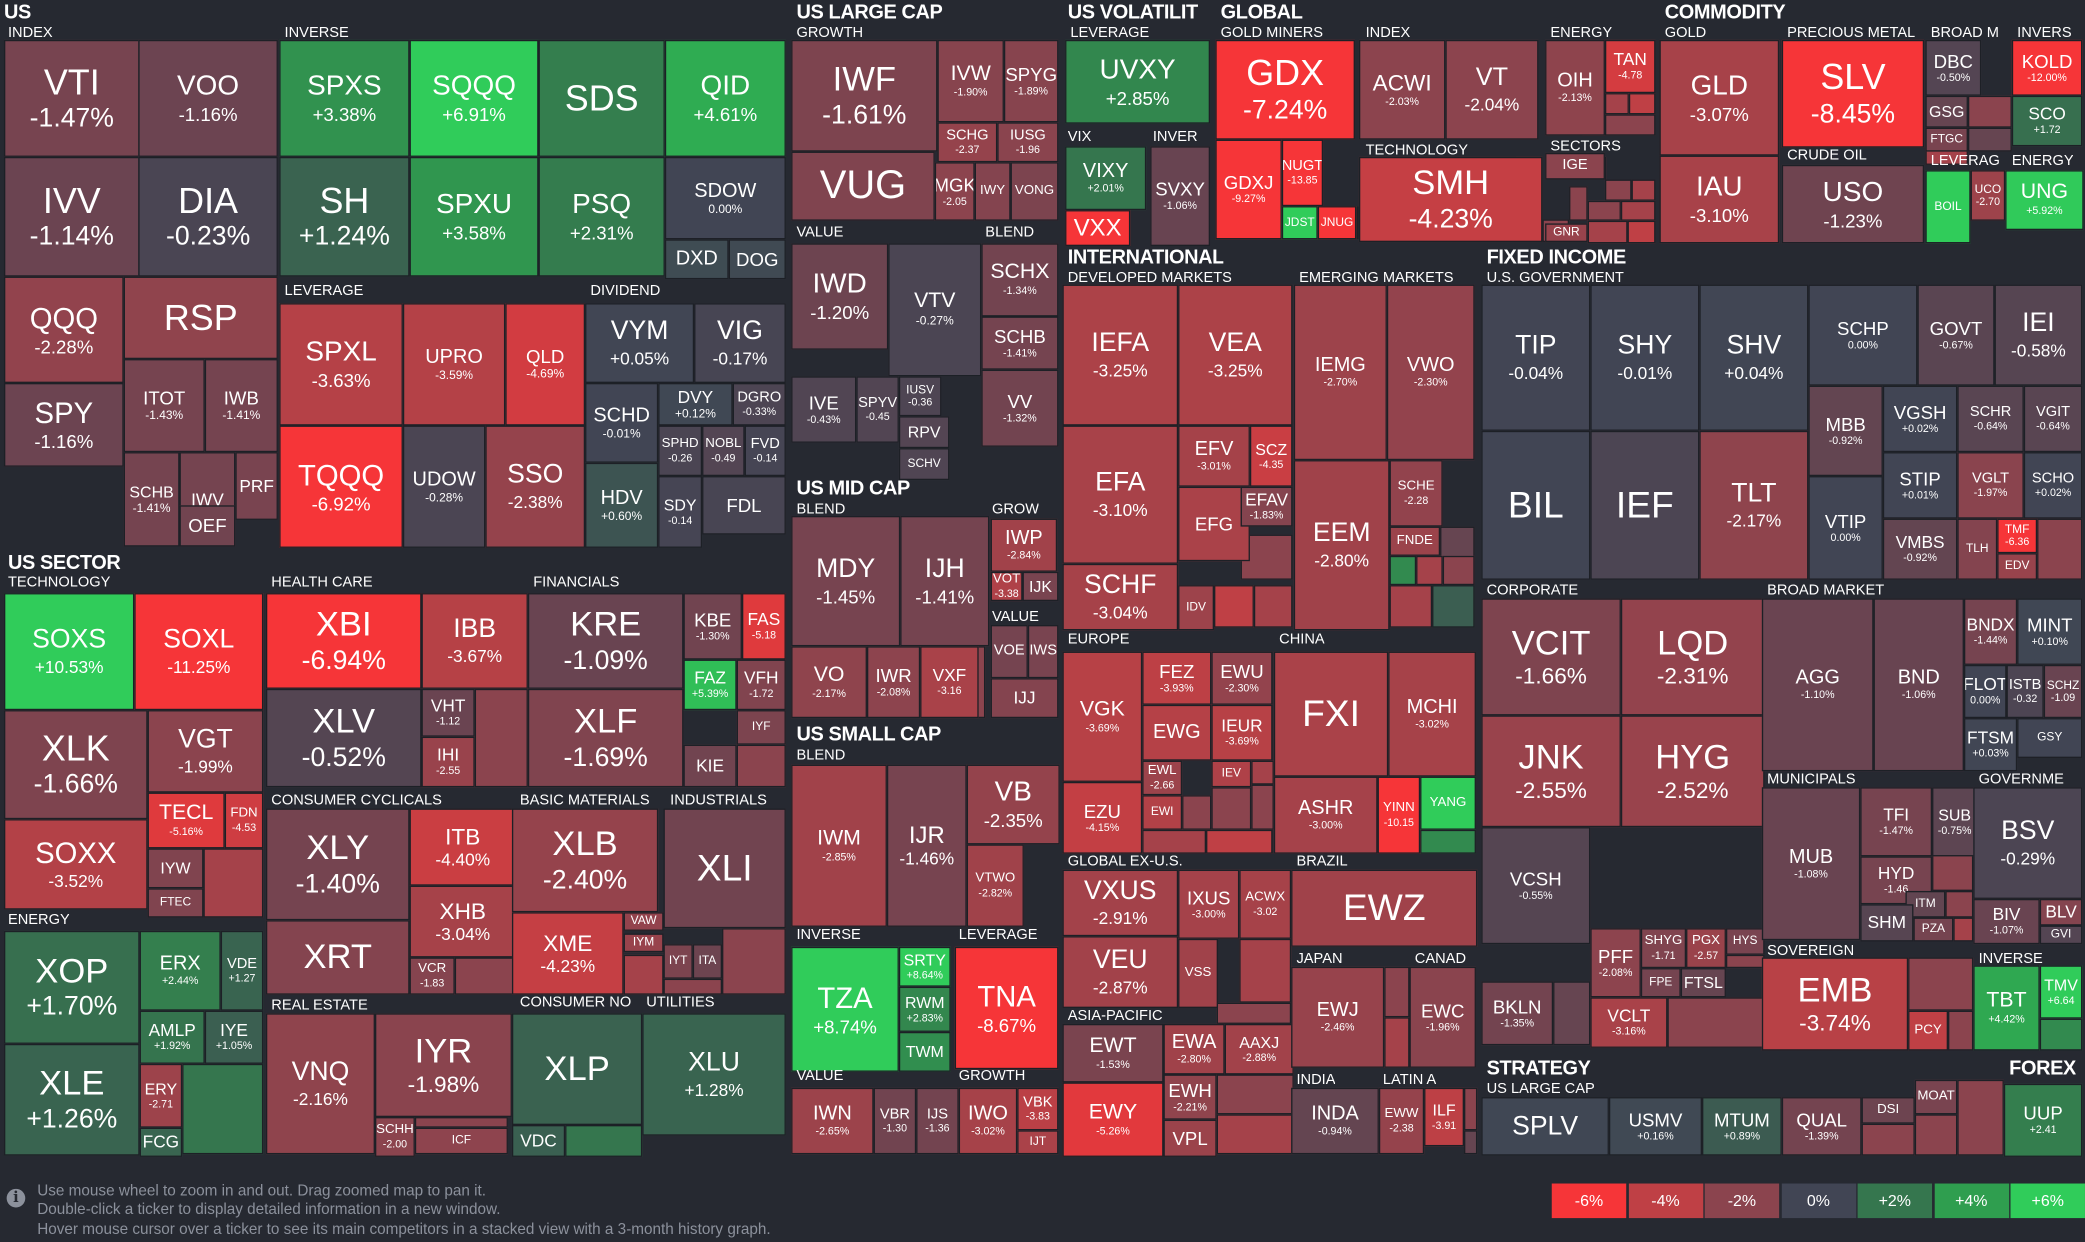 This screenshot has height=1242, width=2085. What do you see at coordinates (1259, 1049) in the screenshot?
I see `ticker-tile-aaxj: AAXJ -2.88%` at bounding box center [1259, 1049].